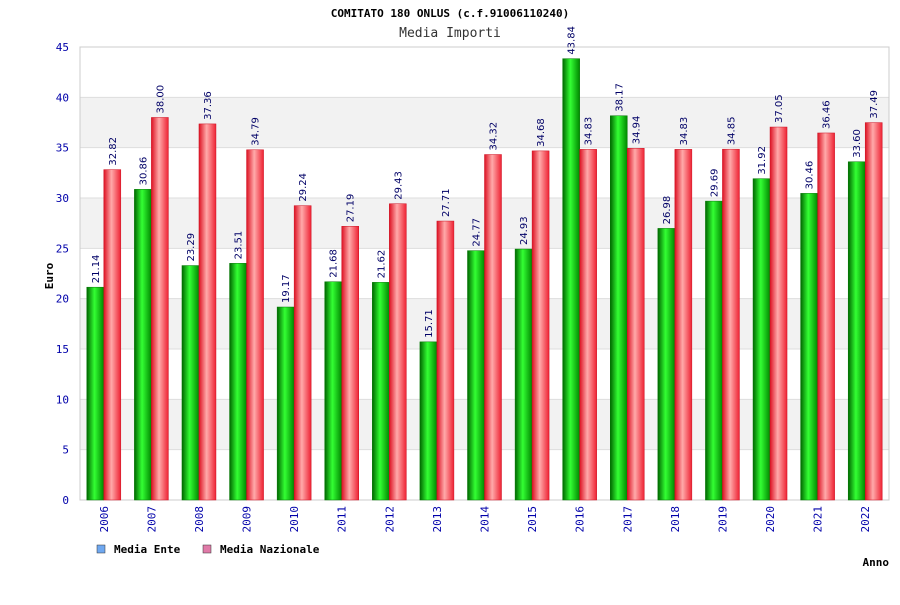 The image size is (900, 605). I want to click on bar-media-nazionale-2007, so click(160, 309).